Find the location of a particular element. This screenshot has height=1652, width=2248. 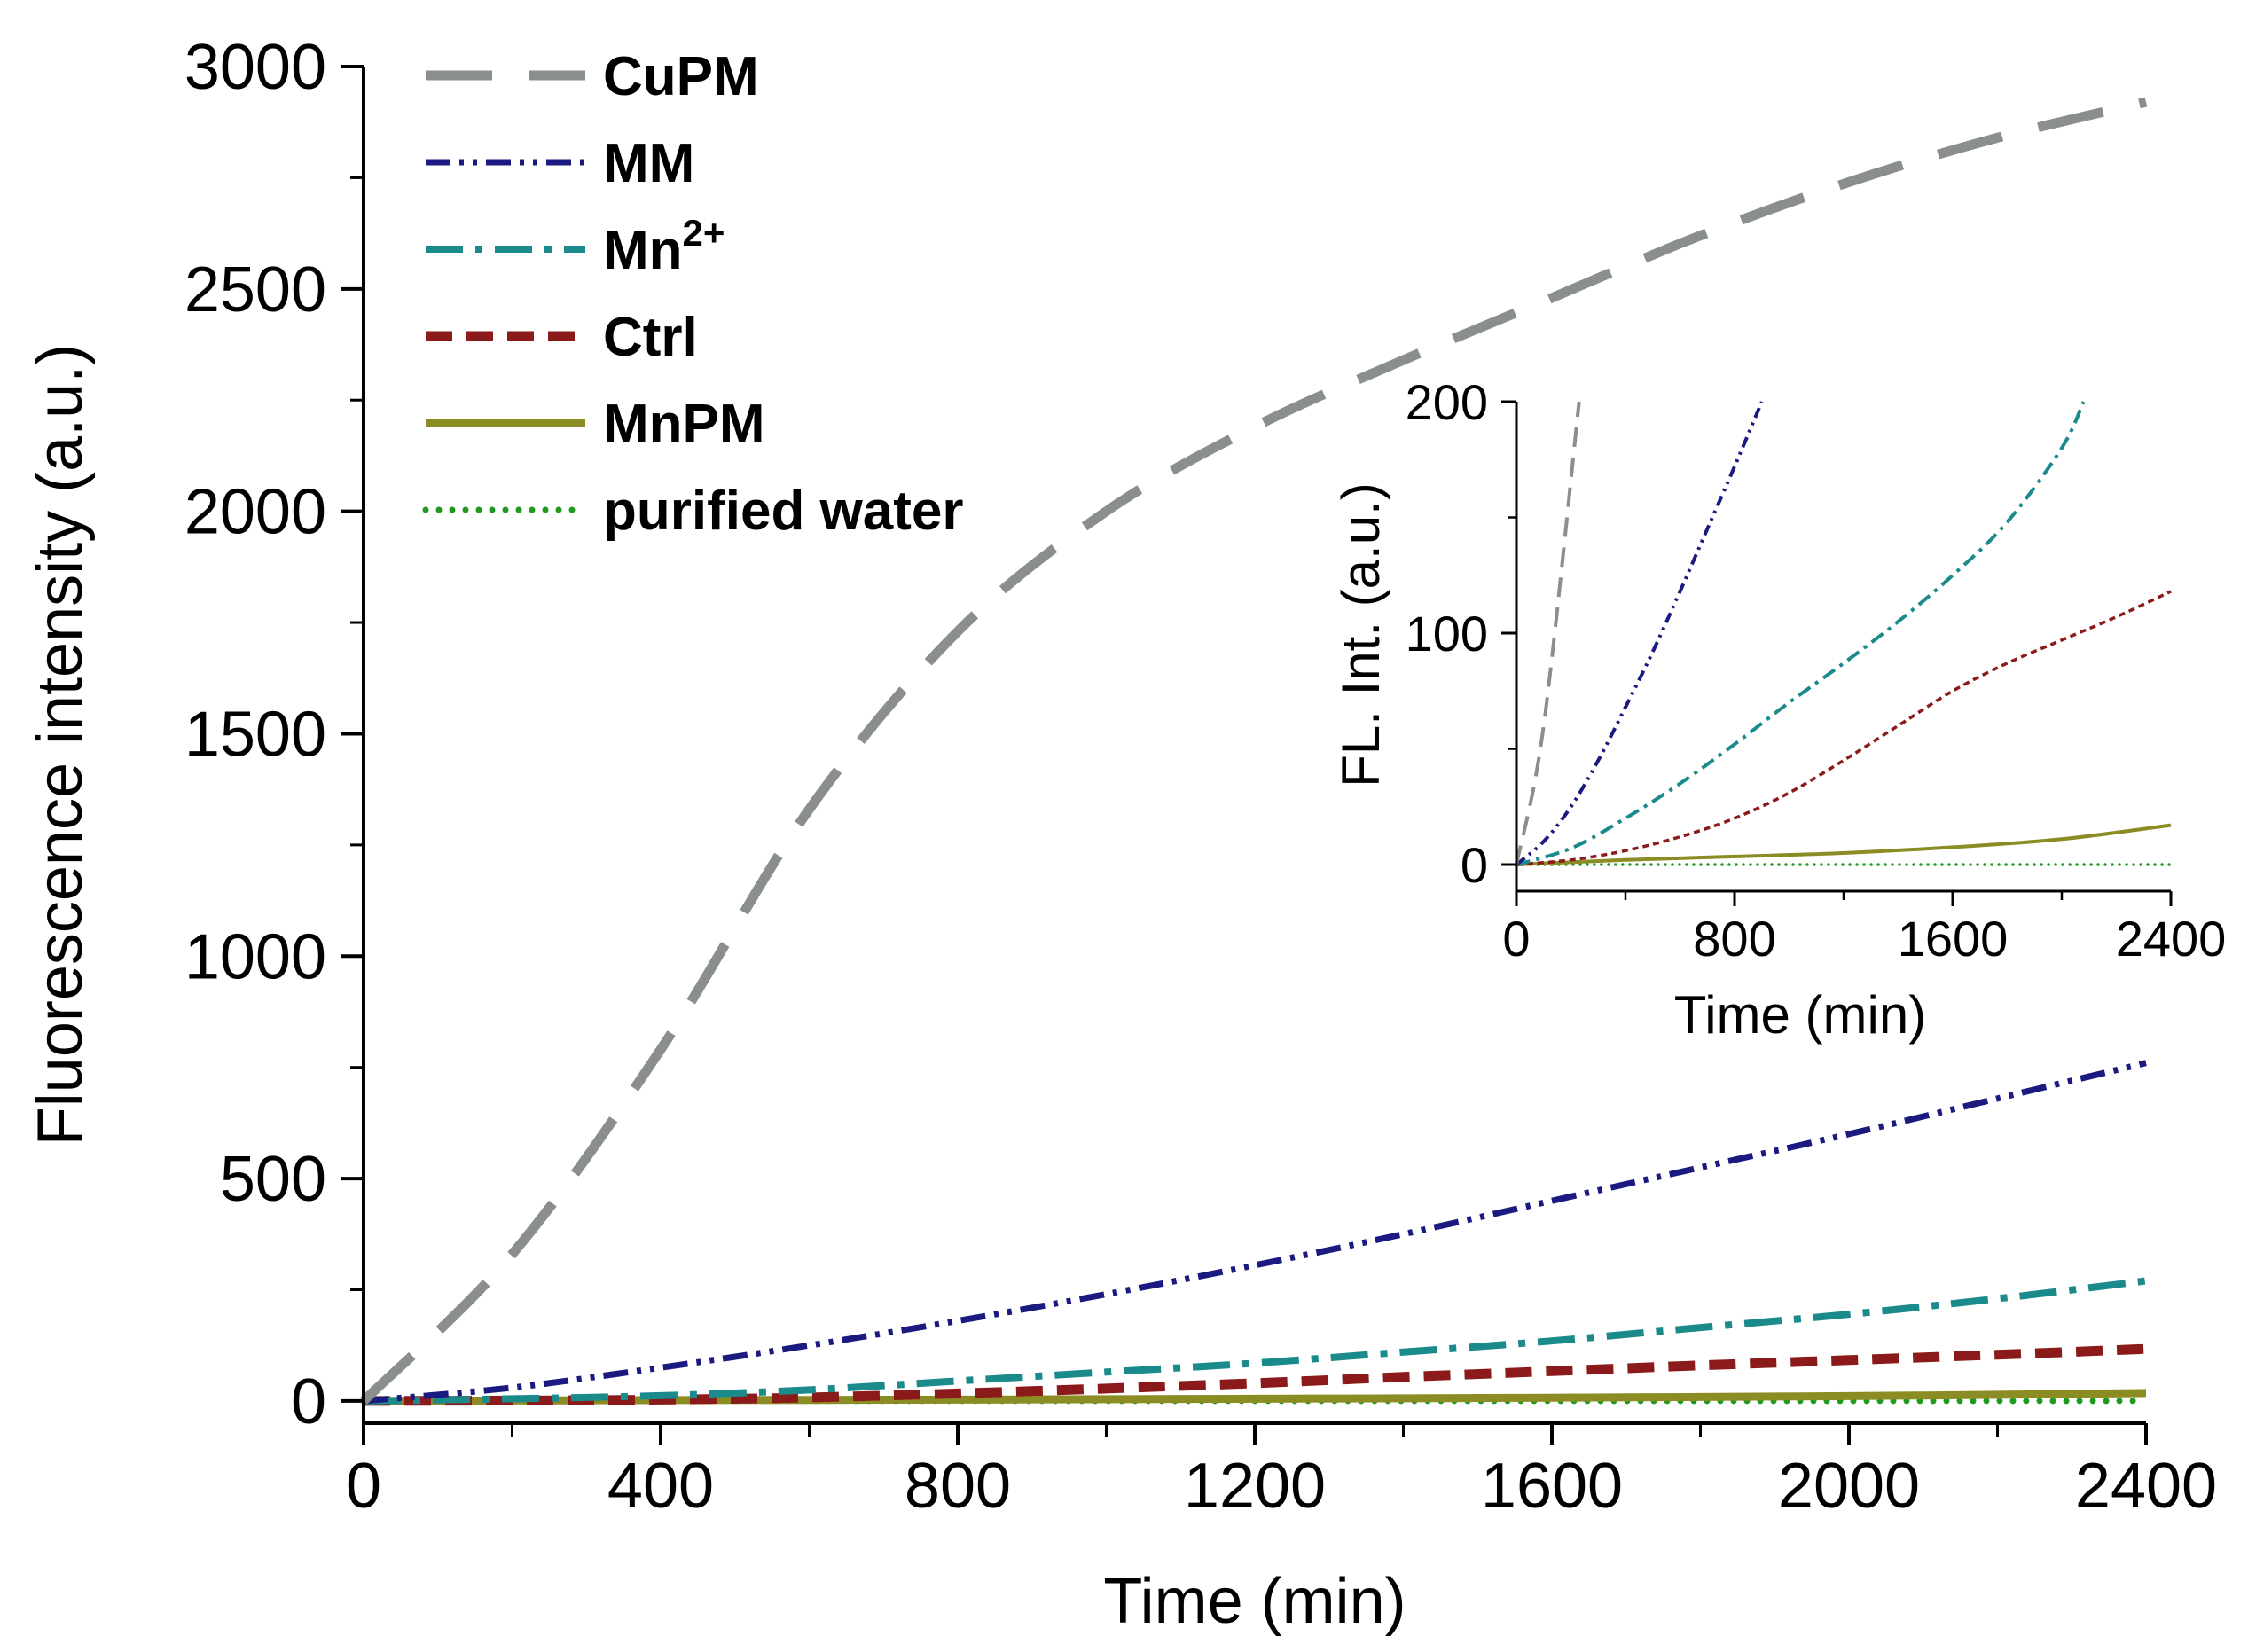

inset-series-line-mn2 is located at coordinates (1801, 633).